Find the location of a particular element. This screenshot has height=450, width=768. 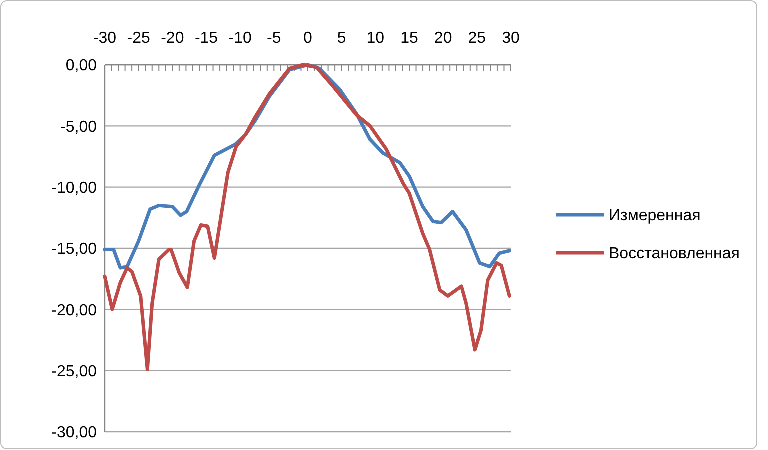

y-tick-label: -10,00 is located at coordinates (75, 188).